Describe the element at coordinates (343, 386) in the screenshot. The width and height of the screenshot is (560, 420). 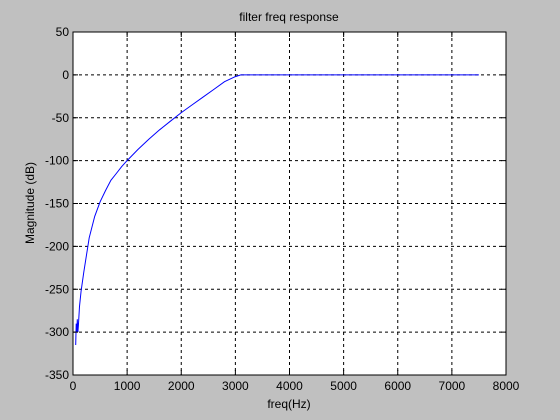
I see `x-tick-label: 5000` at that location.